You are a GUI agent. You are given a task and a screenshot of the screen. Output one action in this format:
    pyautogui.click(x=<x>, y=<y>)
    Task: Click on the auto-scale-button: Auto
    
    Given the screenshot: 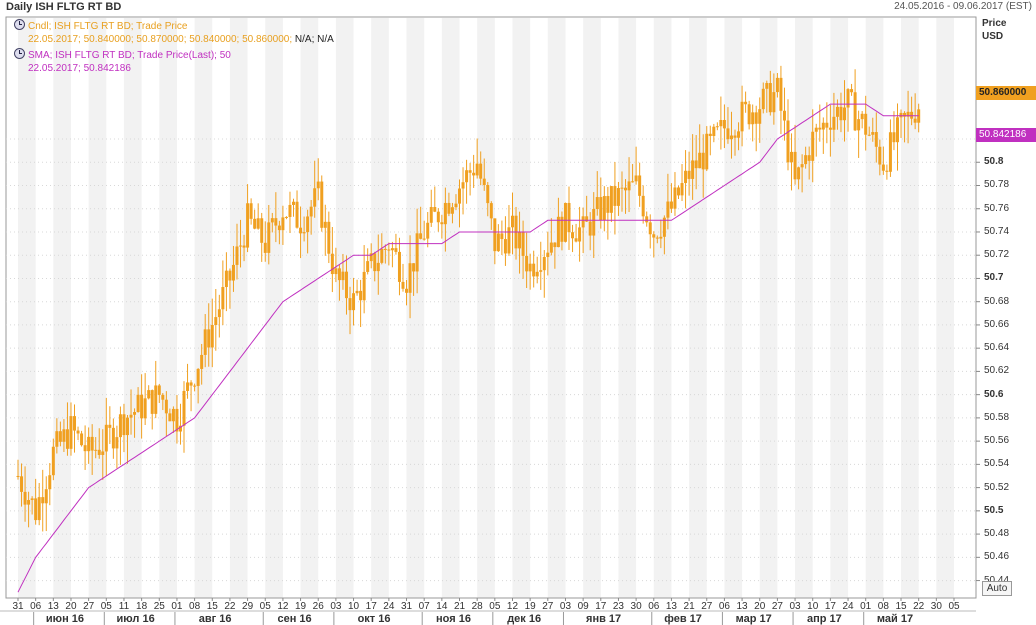 What is the action you would take?
    pyautogui.click(x=997, y=588)
    